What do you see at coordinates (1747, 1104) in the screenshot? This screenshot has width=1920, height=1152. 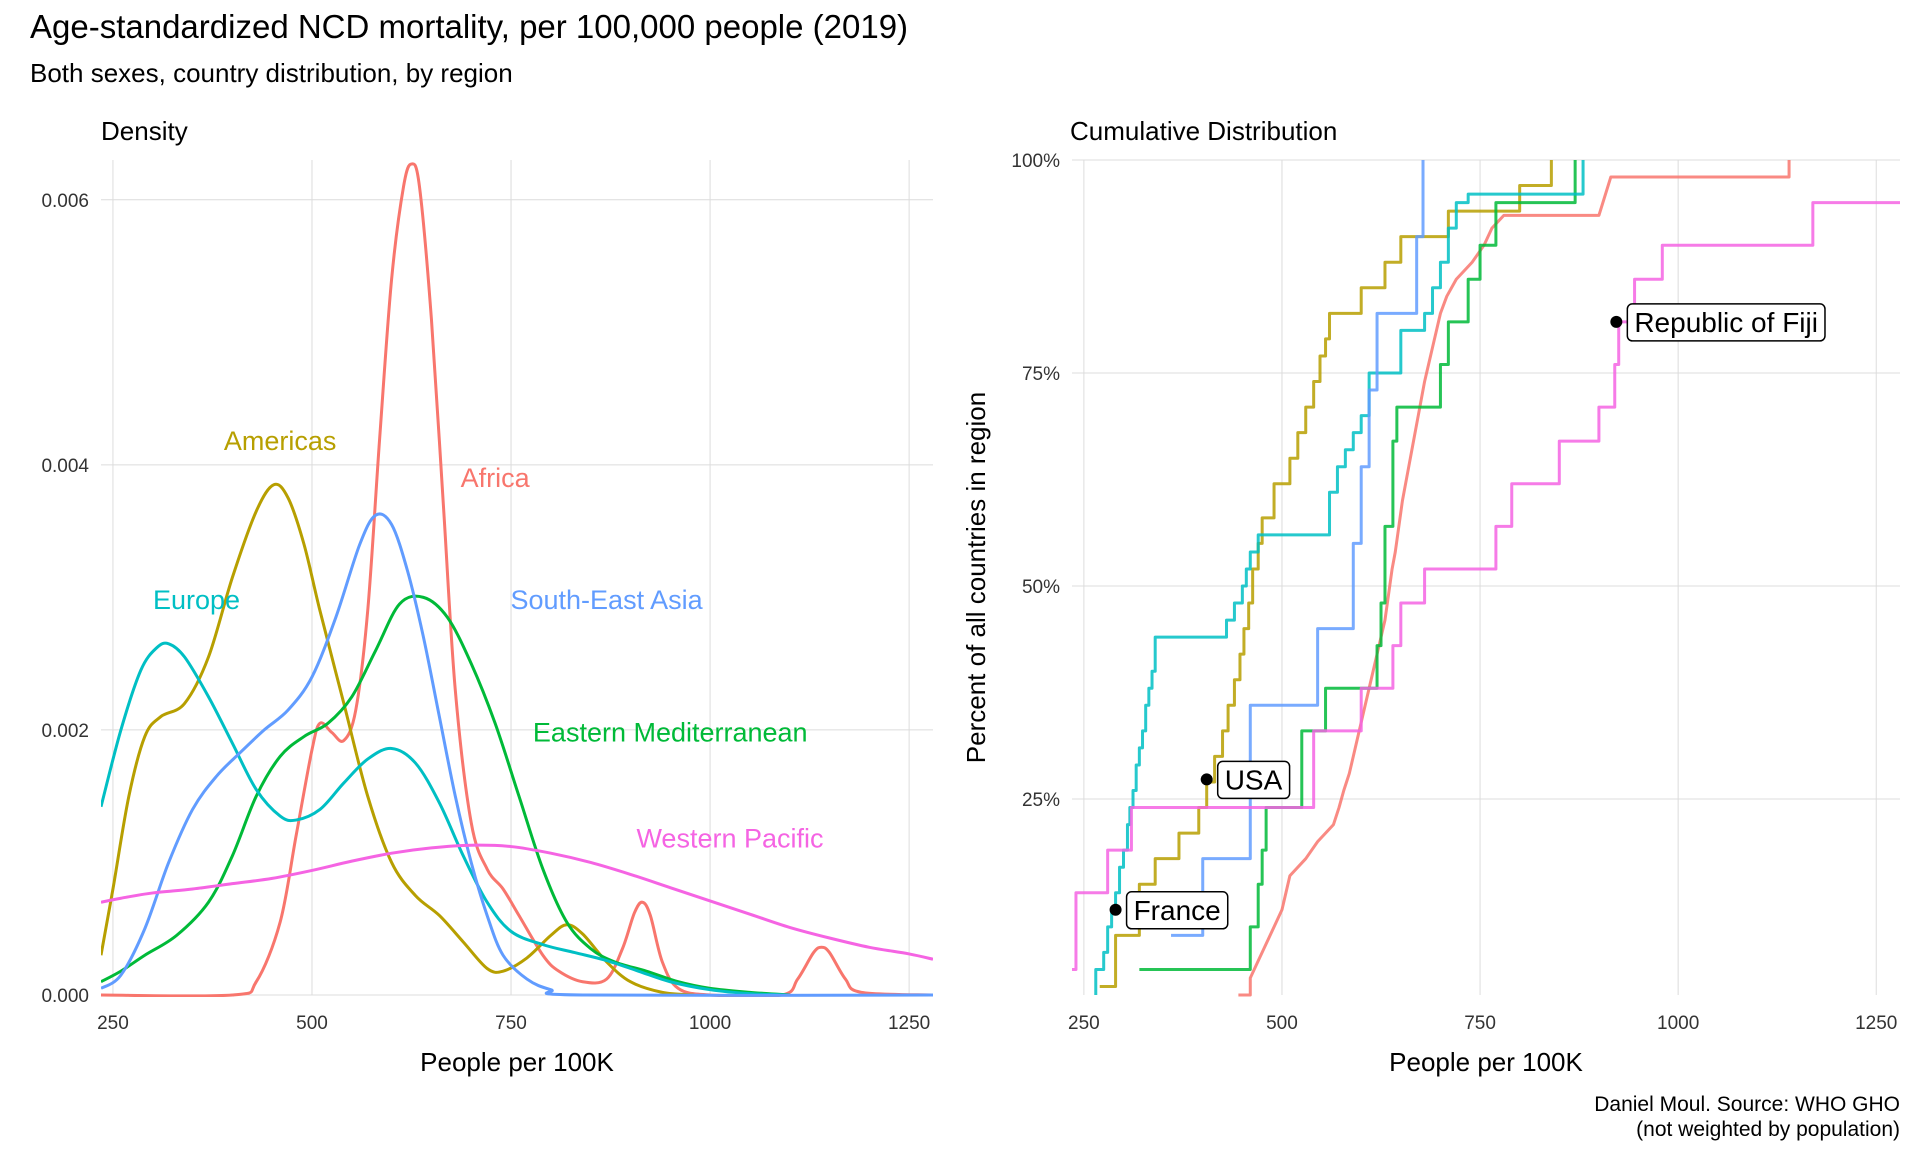 I see `caption-line-1: Daniel Moul. Source: WHO GHO` at bounding box center [1747, 1104].